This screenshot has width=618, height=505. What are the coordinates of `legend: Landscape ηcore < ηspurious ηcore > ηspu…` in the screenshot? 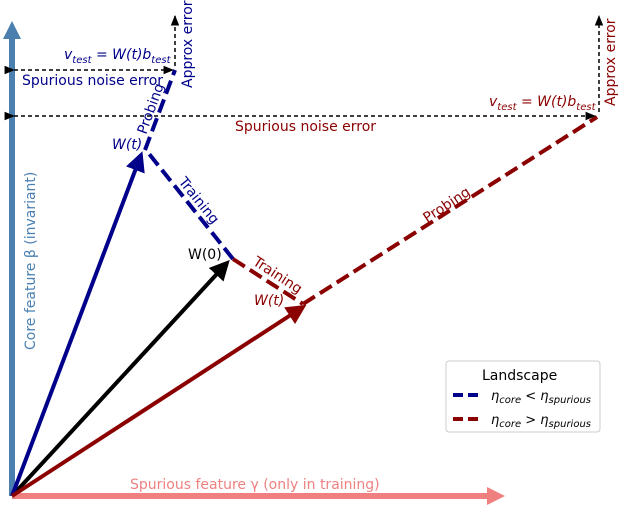 It's located at (523, 396).